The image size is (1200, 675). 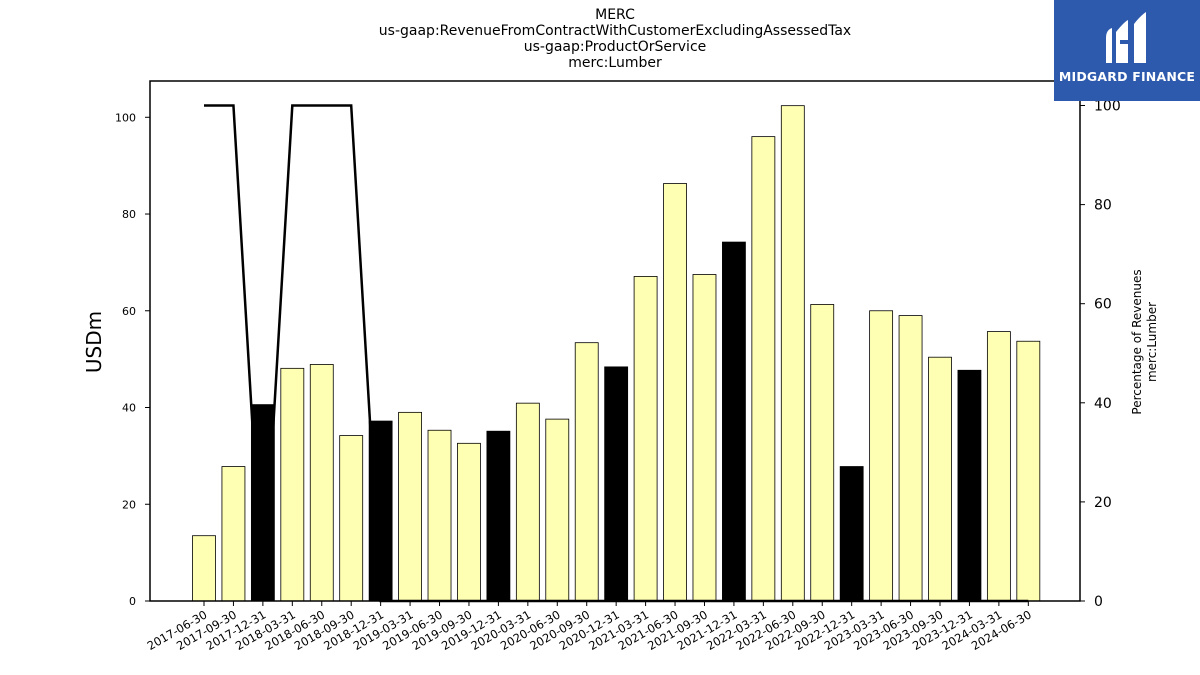 What do you see at coordinates (94, 342) in the screenshot?
I see `y-axis-label: USDm` at bounding box center [94, 342].